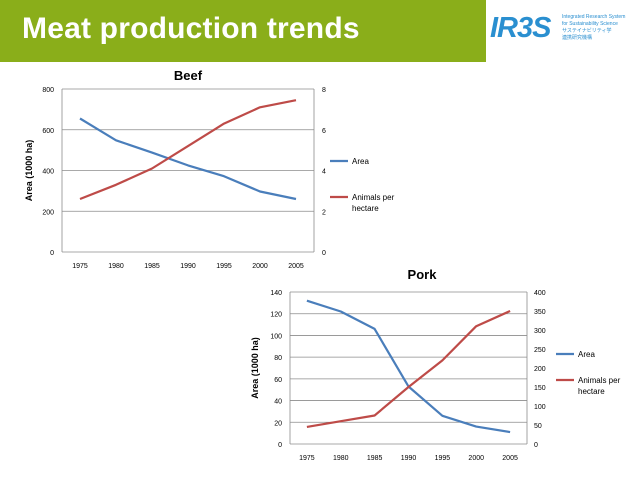  Describe the element at coordinates (540, 350) in the screenshot. I see `pork-y2-tick-label: 250` at that location.